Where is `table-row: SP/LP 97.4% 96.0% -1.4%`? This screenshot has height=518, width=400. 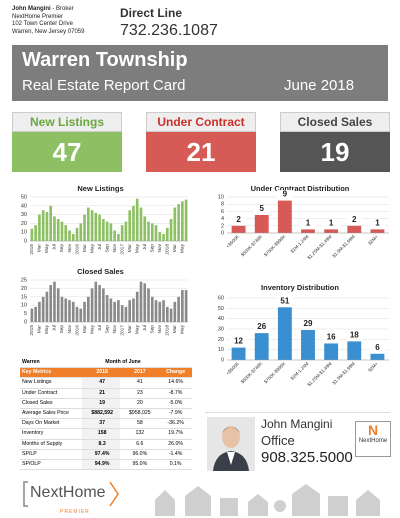 table-row: SP/LP 97.4% 96.0% -1.4% is located at coordinates (106, 454).